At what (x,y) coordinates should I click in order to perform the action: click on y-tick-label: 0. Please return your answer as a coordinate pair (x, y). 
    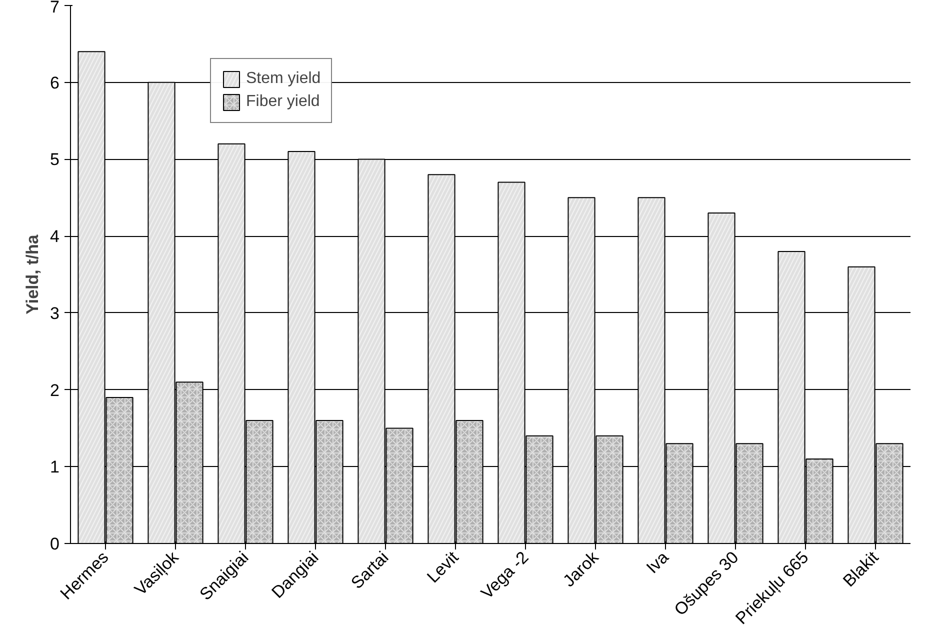
    Looking at the image, I should click on (55, 544).